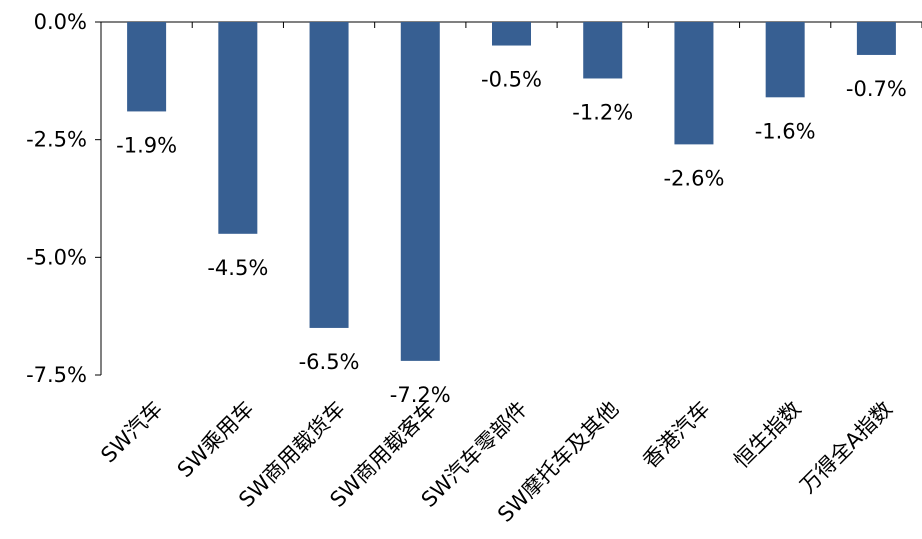 The height and width of the screenshot is (539, 922). Describe the element at coordinates (846, 447) in the screenshot. I see `category-label: 万得全A指数` at that location.